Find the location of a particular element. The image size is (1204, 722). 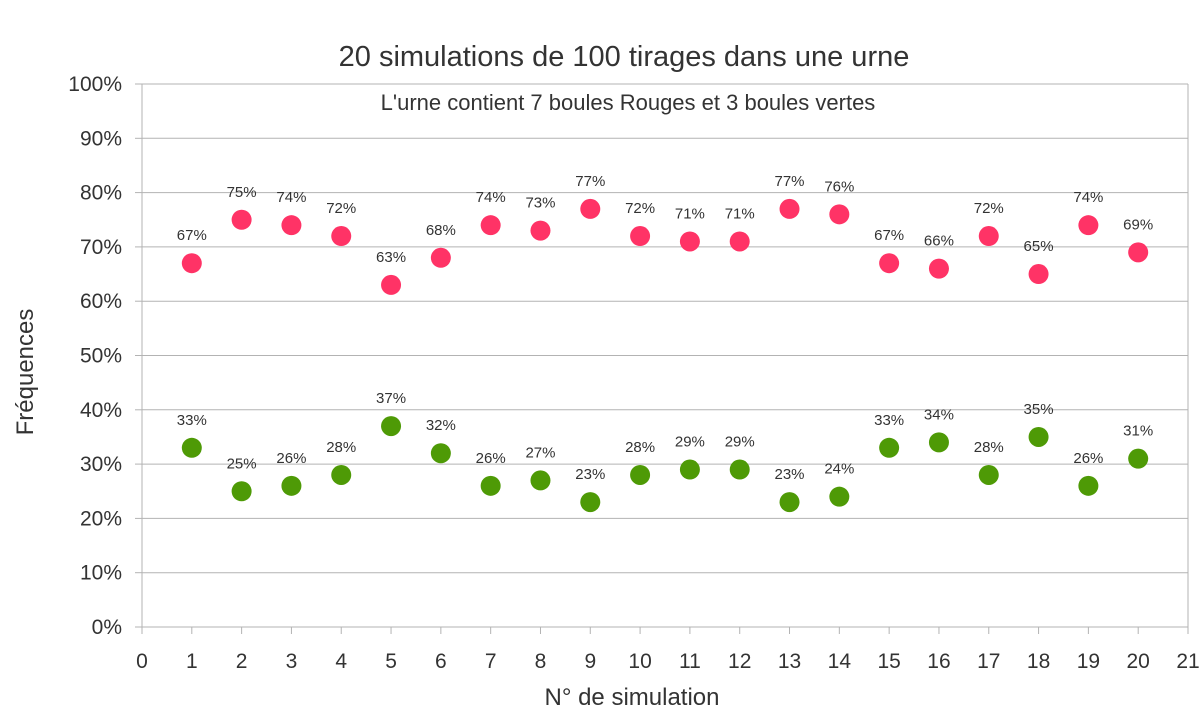

data-label-rouges: 71% is located at coordinates (690, 213).